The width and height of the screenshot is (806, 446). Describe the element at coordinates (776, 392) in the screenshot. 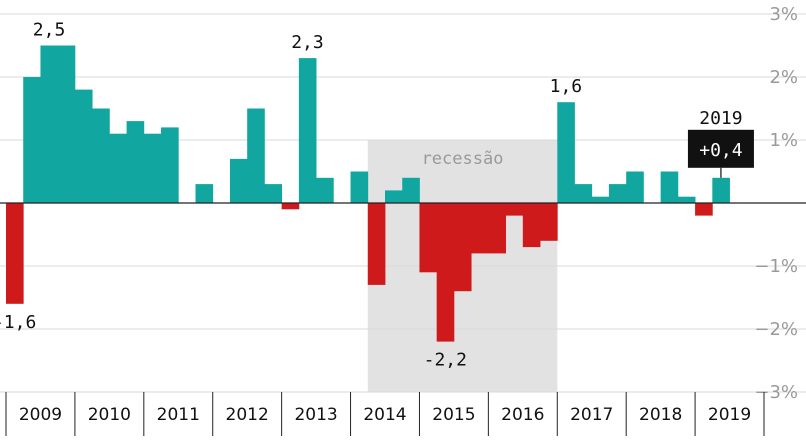

I see `y-tick-label: −3%` at that location.